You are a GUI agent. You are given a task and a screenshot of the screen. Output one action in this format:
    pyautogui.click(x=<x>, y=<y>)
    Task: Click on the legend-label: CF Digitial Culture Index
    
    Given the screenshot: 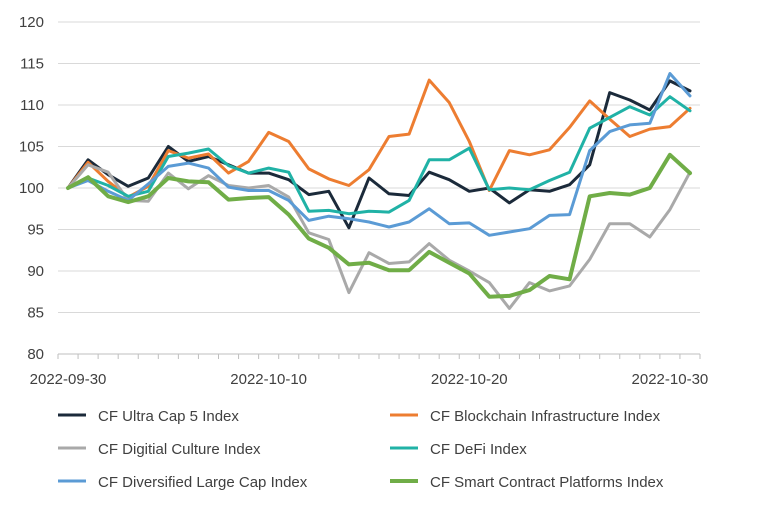 What is the action you would take?
    pyautogui.click(x=179, y=449)
    